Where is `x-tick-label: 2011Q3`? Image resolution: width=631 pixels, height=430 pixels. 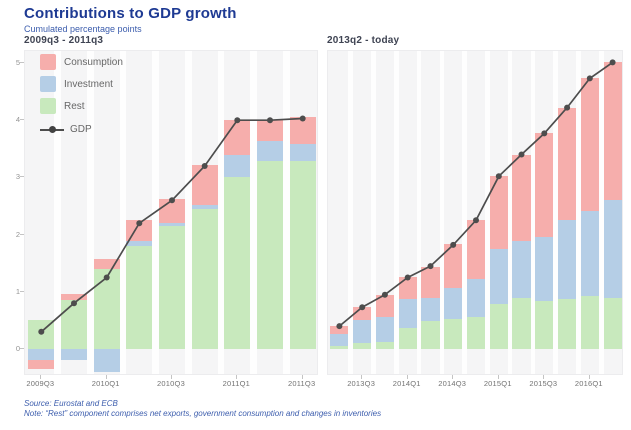 x-tick-label: 2011Q3 is located at coordinates (301, 383).